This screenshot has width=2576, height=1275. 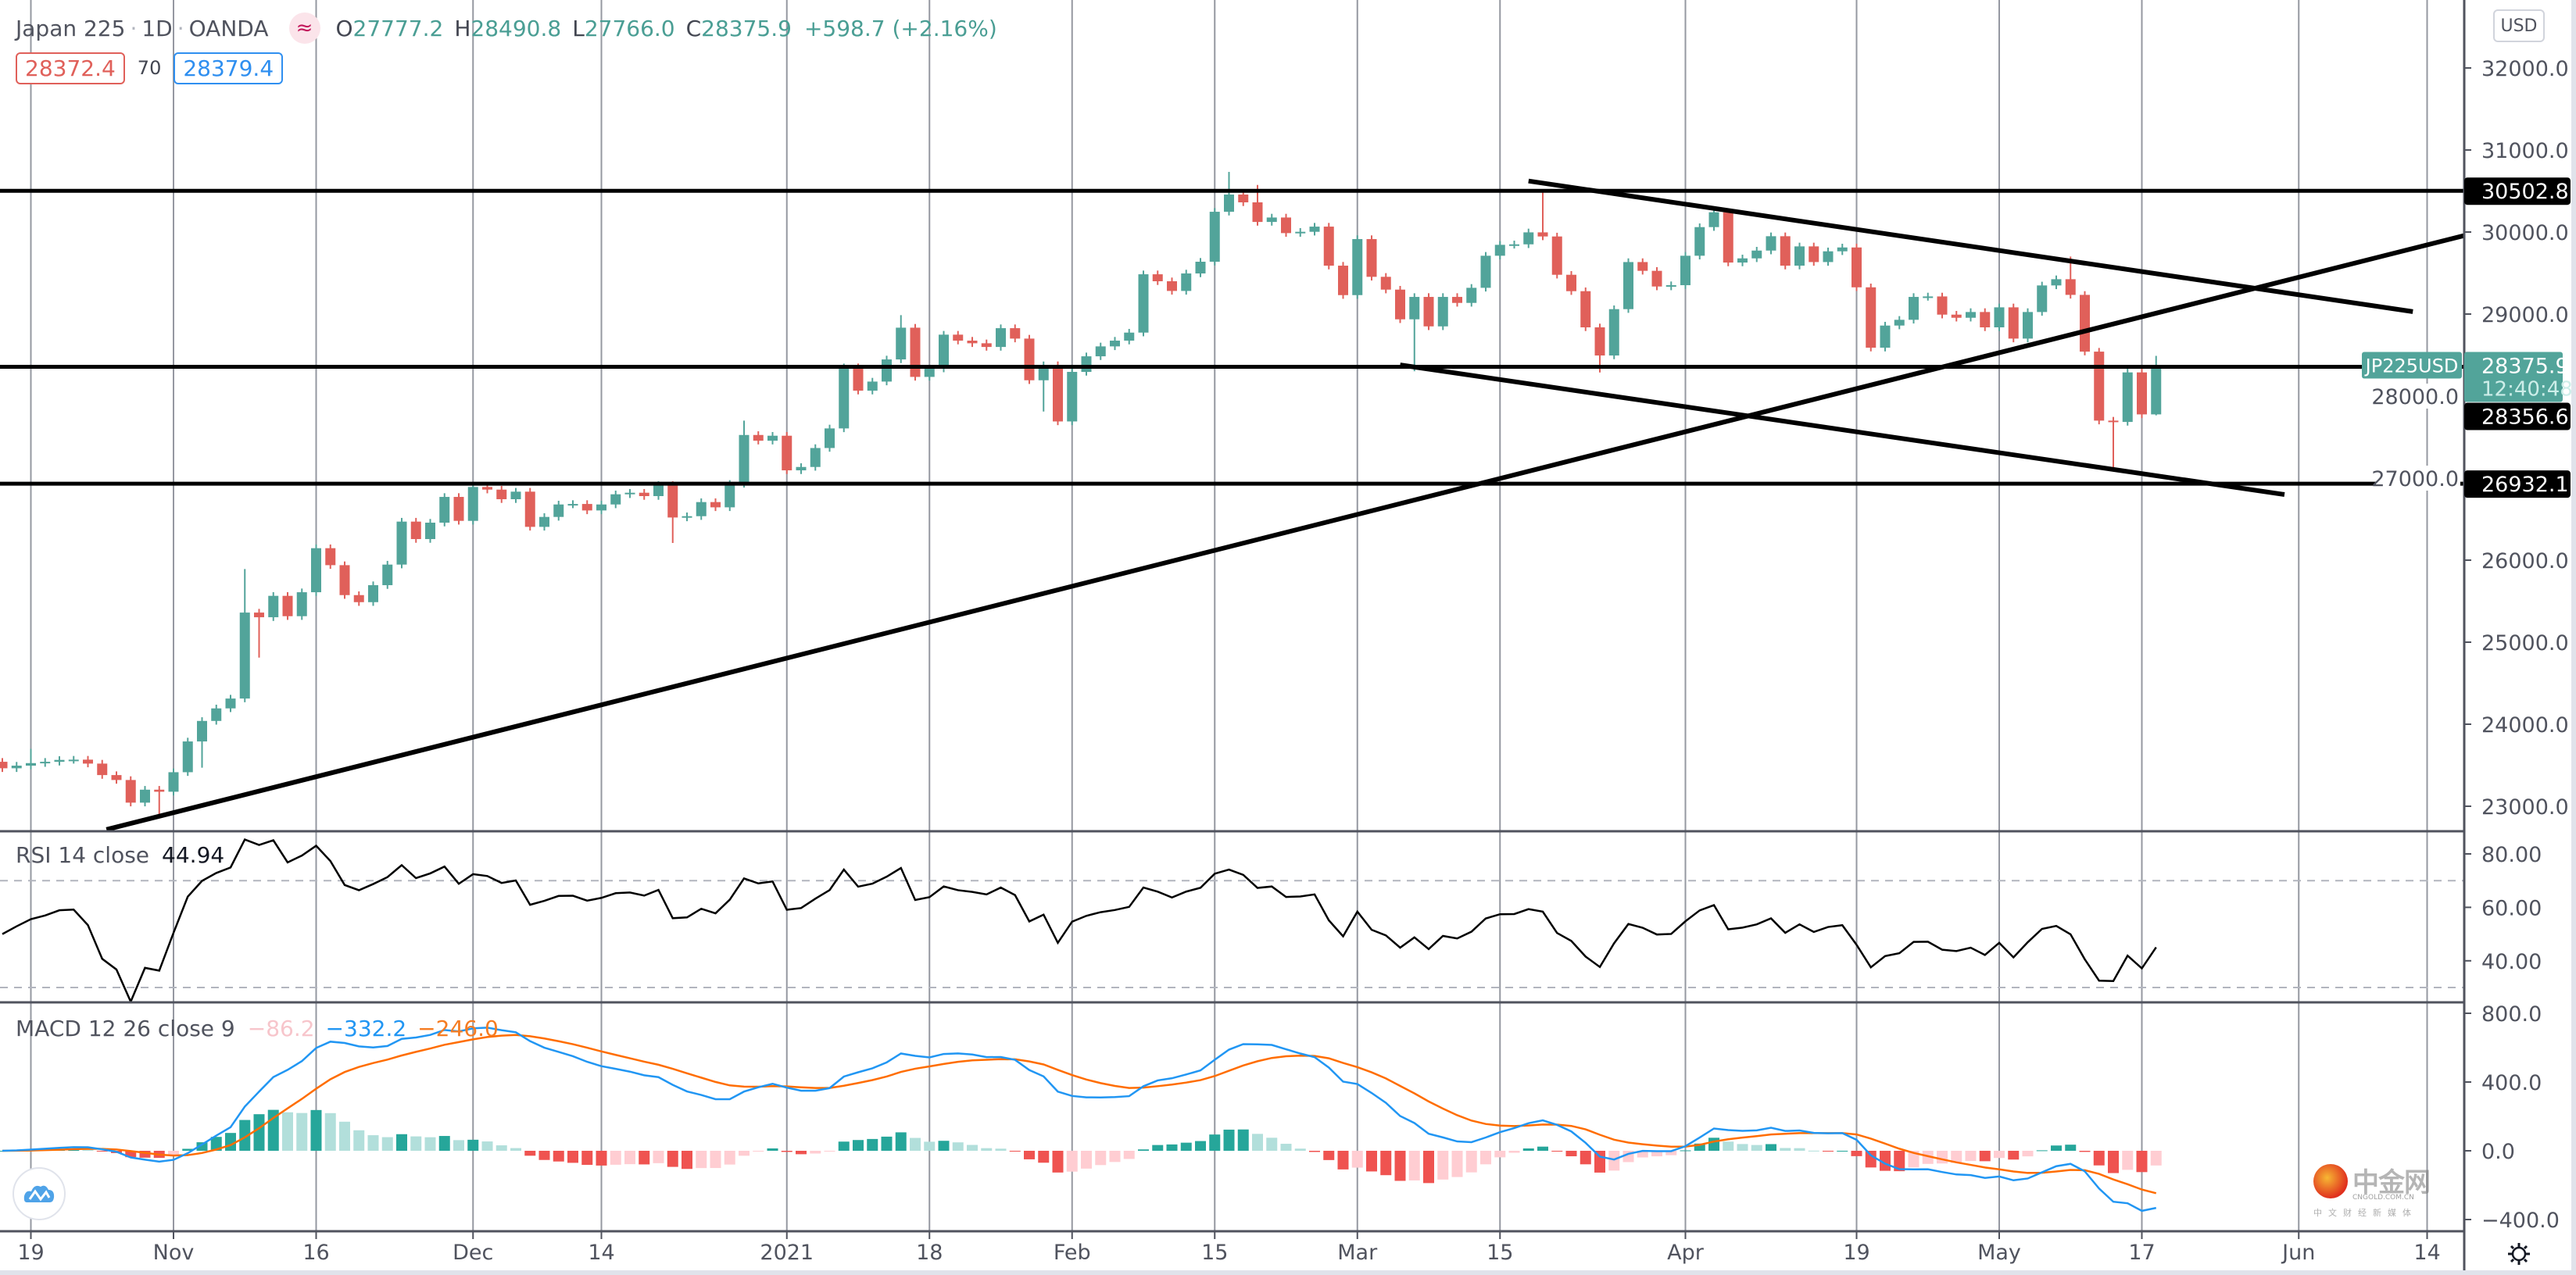 I want to click on settings-gear-icon, so click(x=2519, y=1254).